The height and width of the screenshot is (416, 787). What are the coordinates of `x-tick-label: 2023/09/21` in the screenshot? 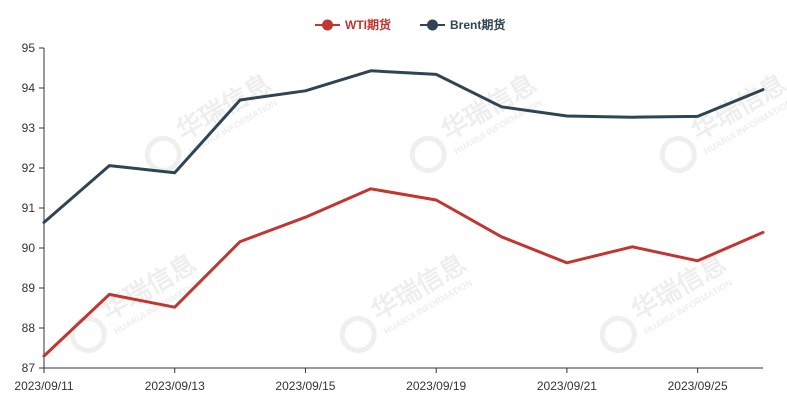 It's located at (567, 386).